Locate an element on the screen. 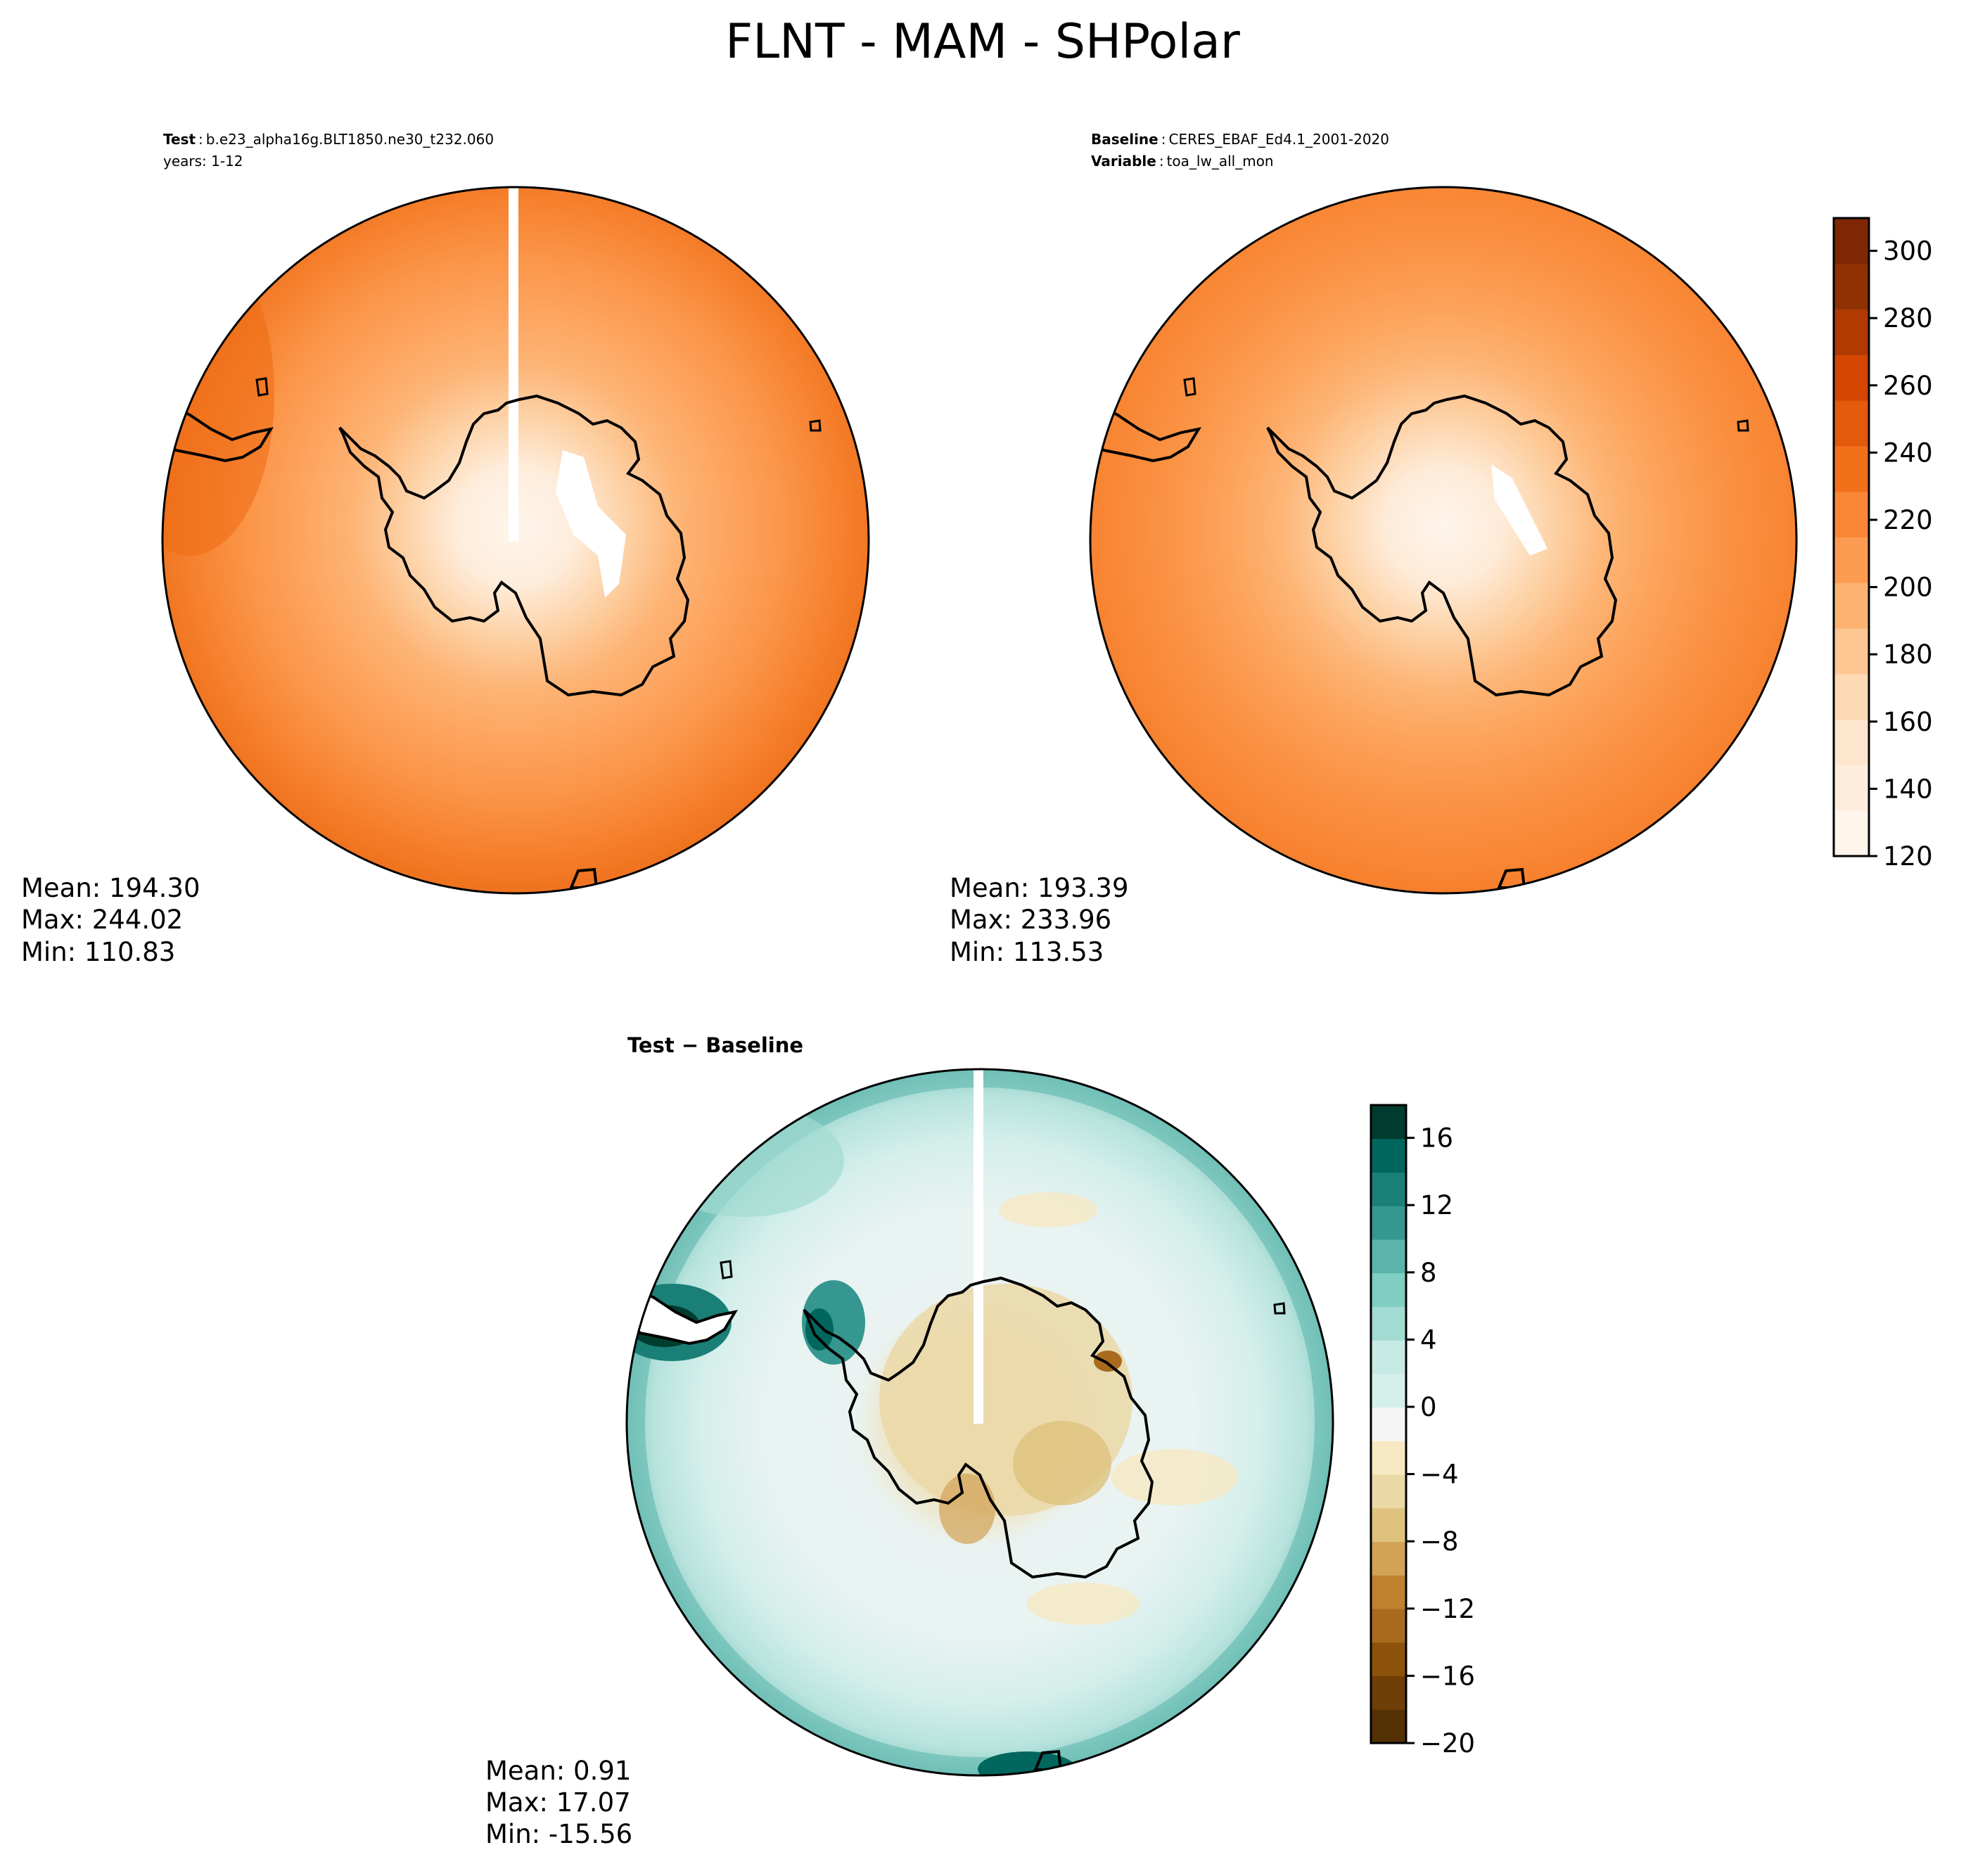  diff-map is located at coordinates (980, 1422).